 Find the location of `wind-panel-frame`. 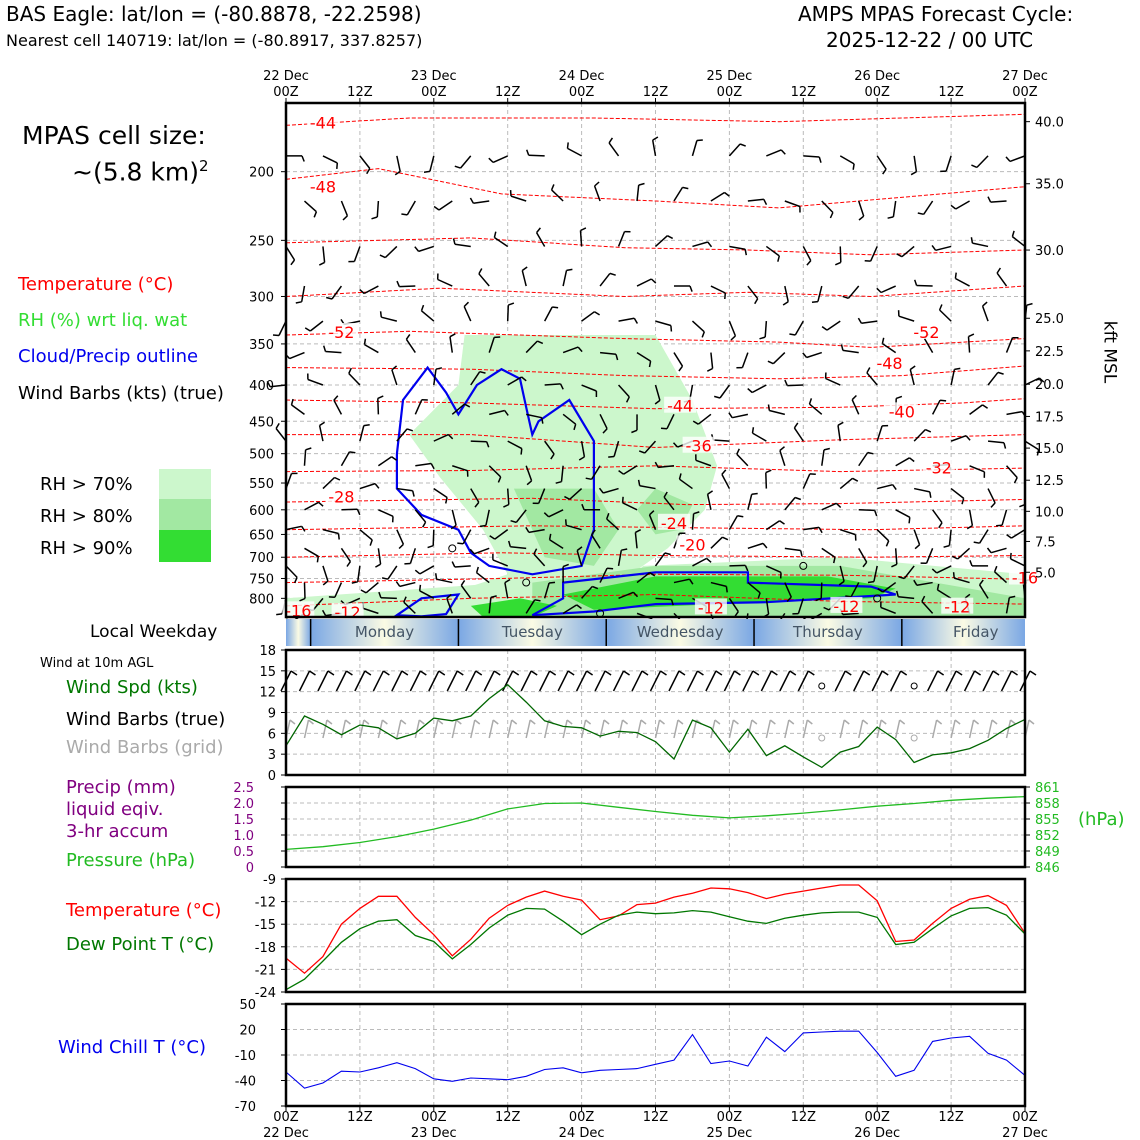

wind-panel-frame is located at coordinates (655, 712).